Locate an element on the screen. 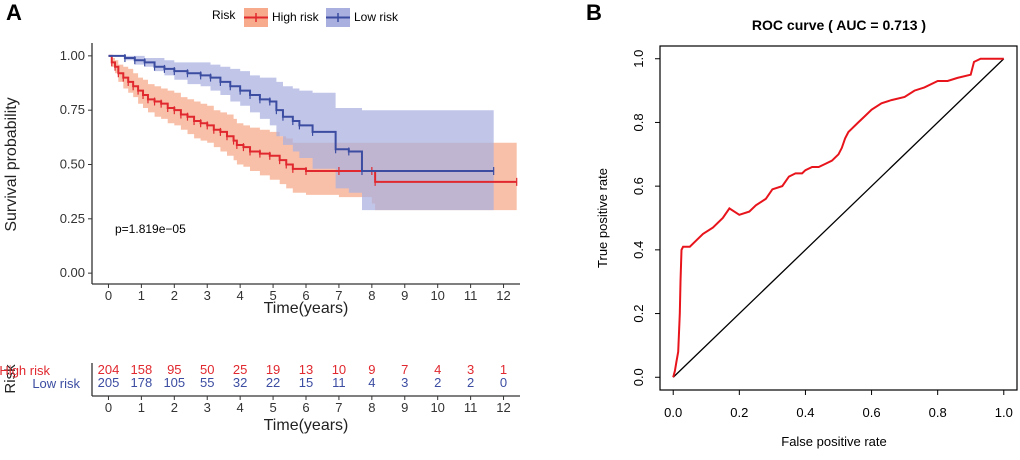 The image size is (1020, 460). risk-table-cell-low: 15 is located at coordinates (306, 382).